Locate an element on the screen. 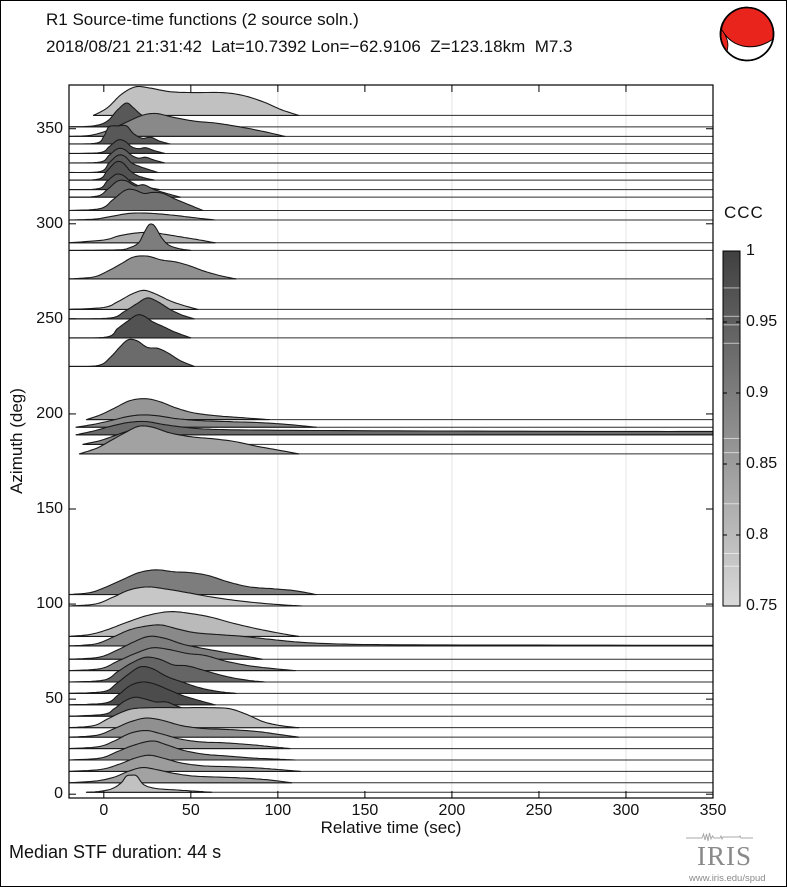  x-axis-label: Relative time (sec) is located at coordinates (391, 827).